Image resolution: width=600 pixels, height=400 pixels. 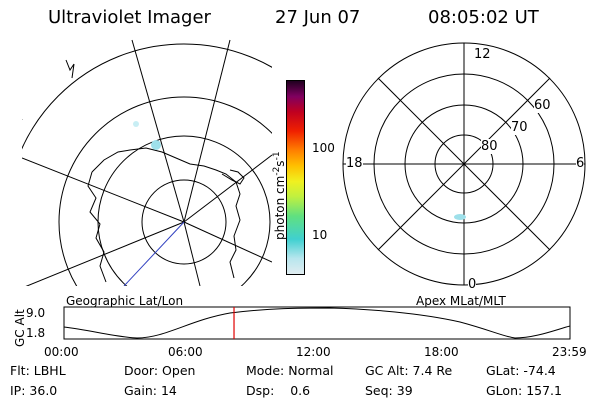 What do you see at coordinates (519, 127) in the screenshot?
I see `mlat-label-70: 70` at bounding box center [519, 127].